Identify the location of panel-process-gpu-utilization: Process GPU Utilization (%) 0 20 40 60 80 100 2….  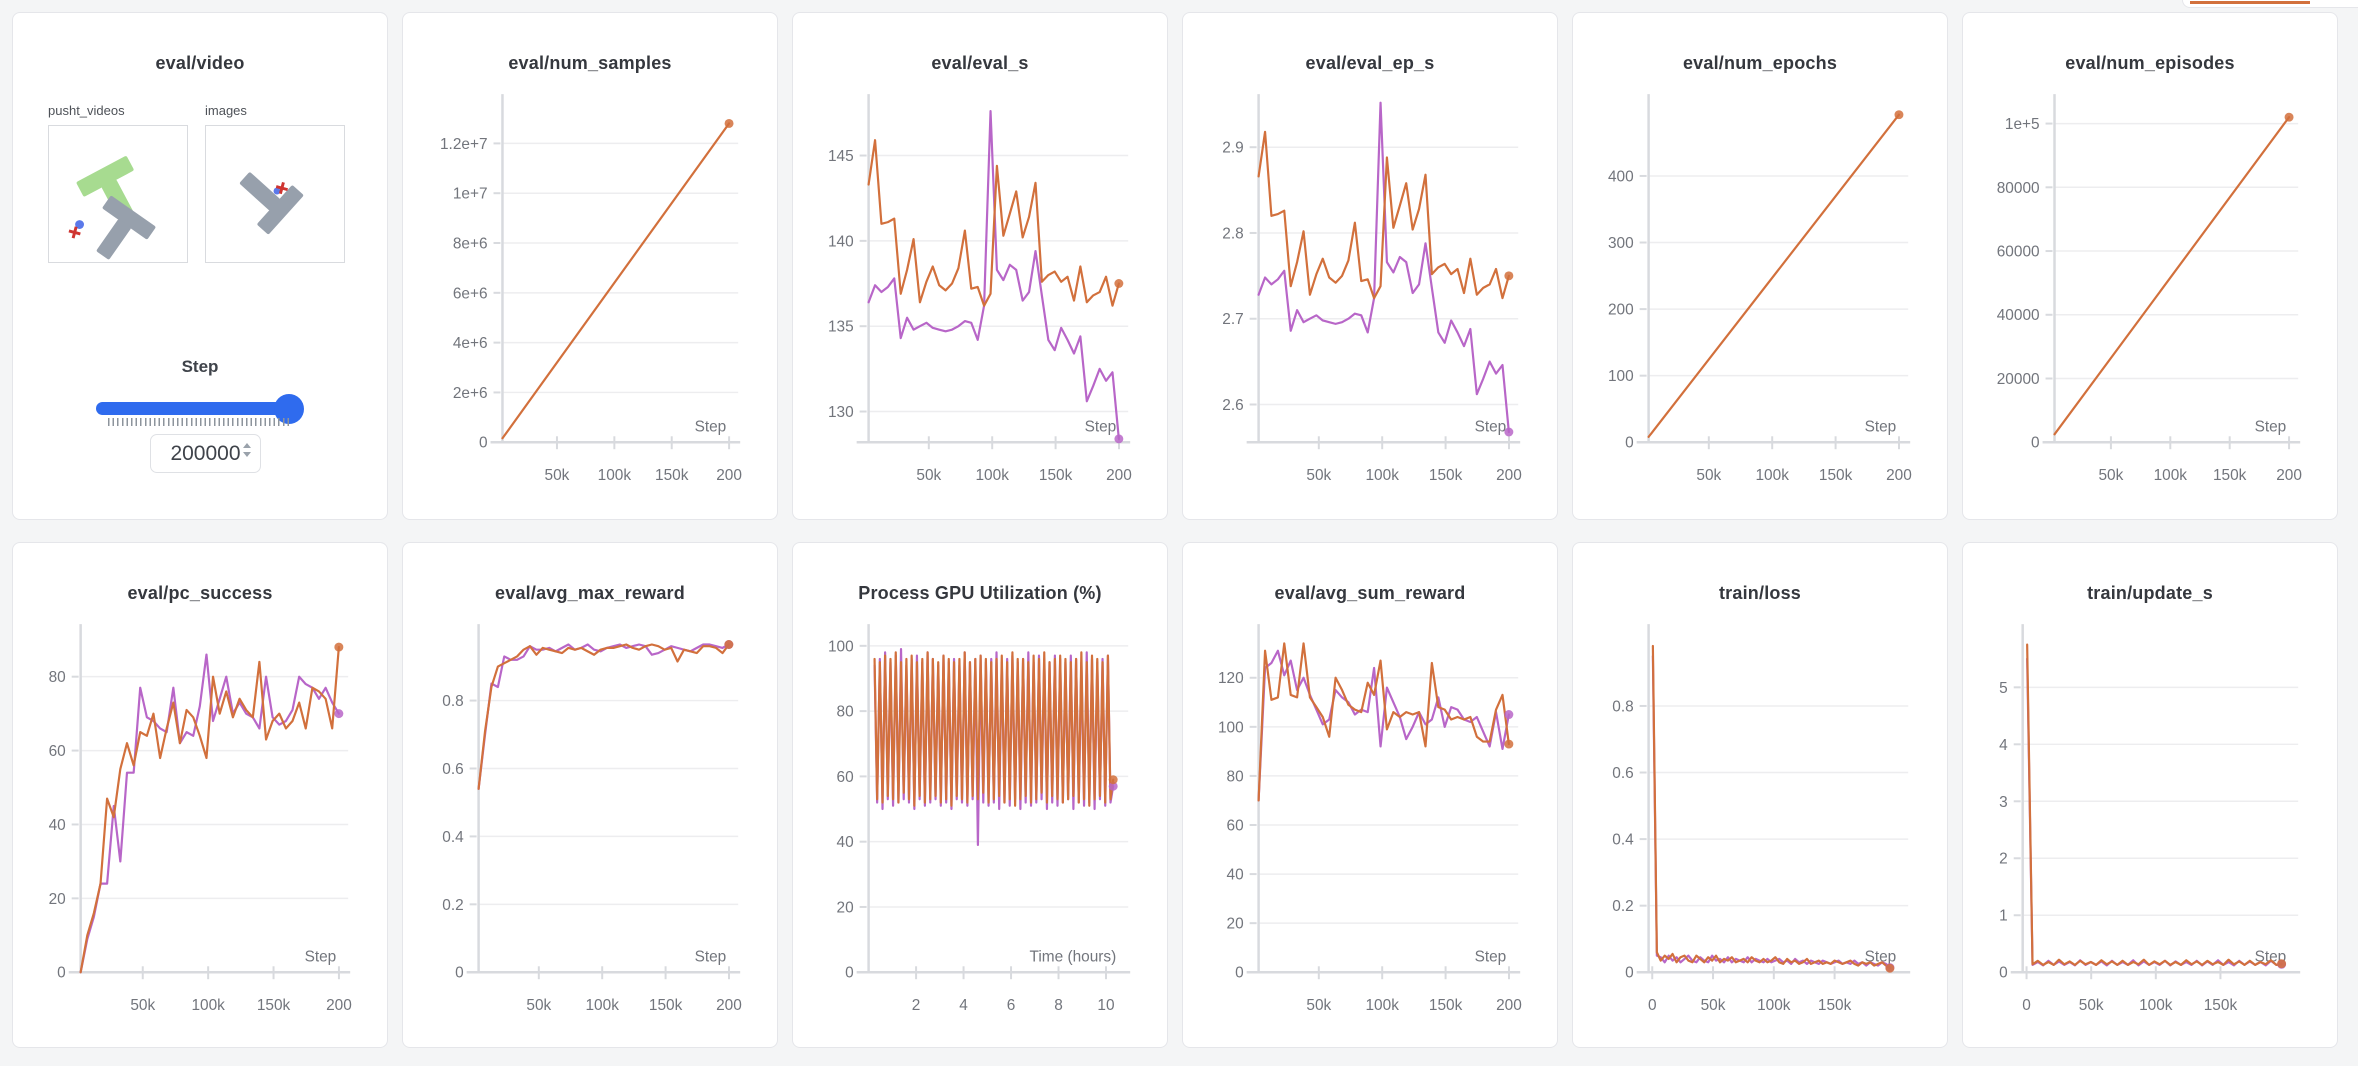
(980, 795).